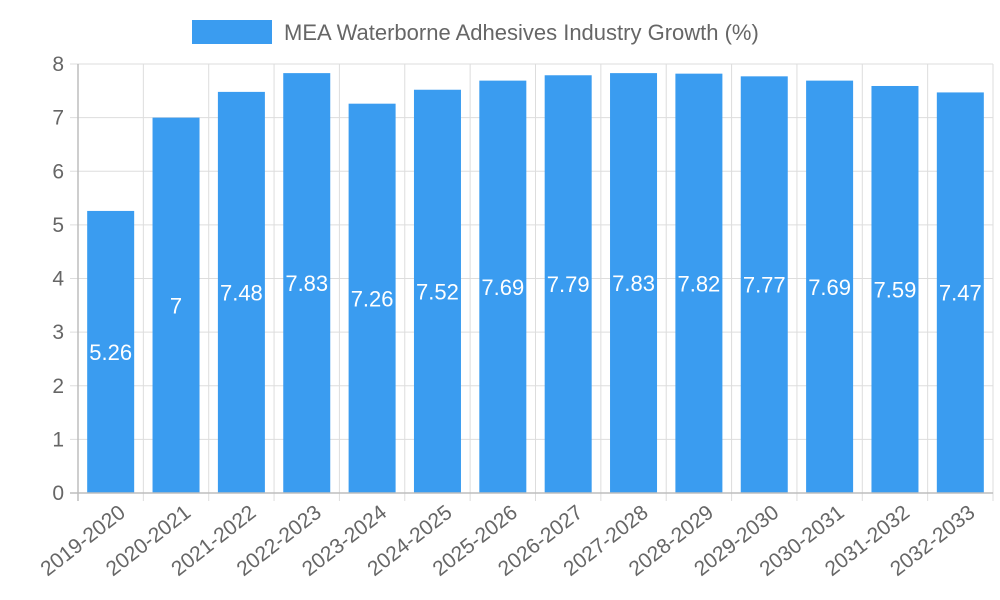 The height and width of the screenshot is (600, 1000). What do you see at coordinates (58, 225) in the screenshot?
I see `y-tick-label: 5` at bounding box center [58, 225].